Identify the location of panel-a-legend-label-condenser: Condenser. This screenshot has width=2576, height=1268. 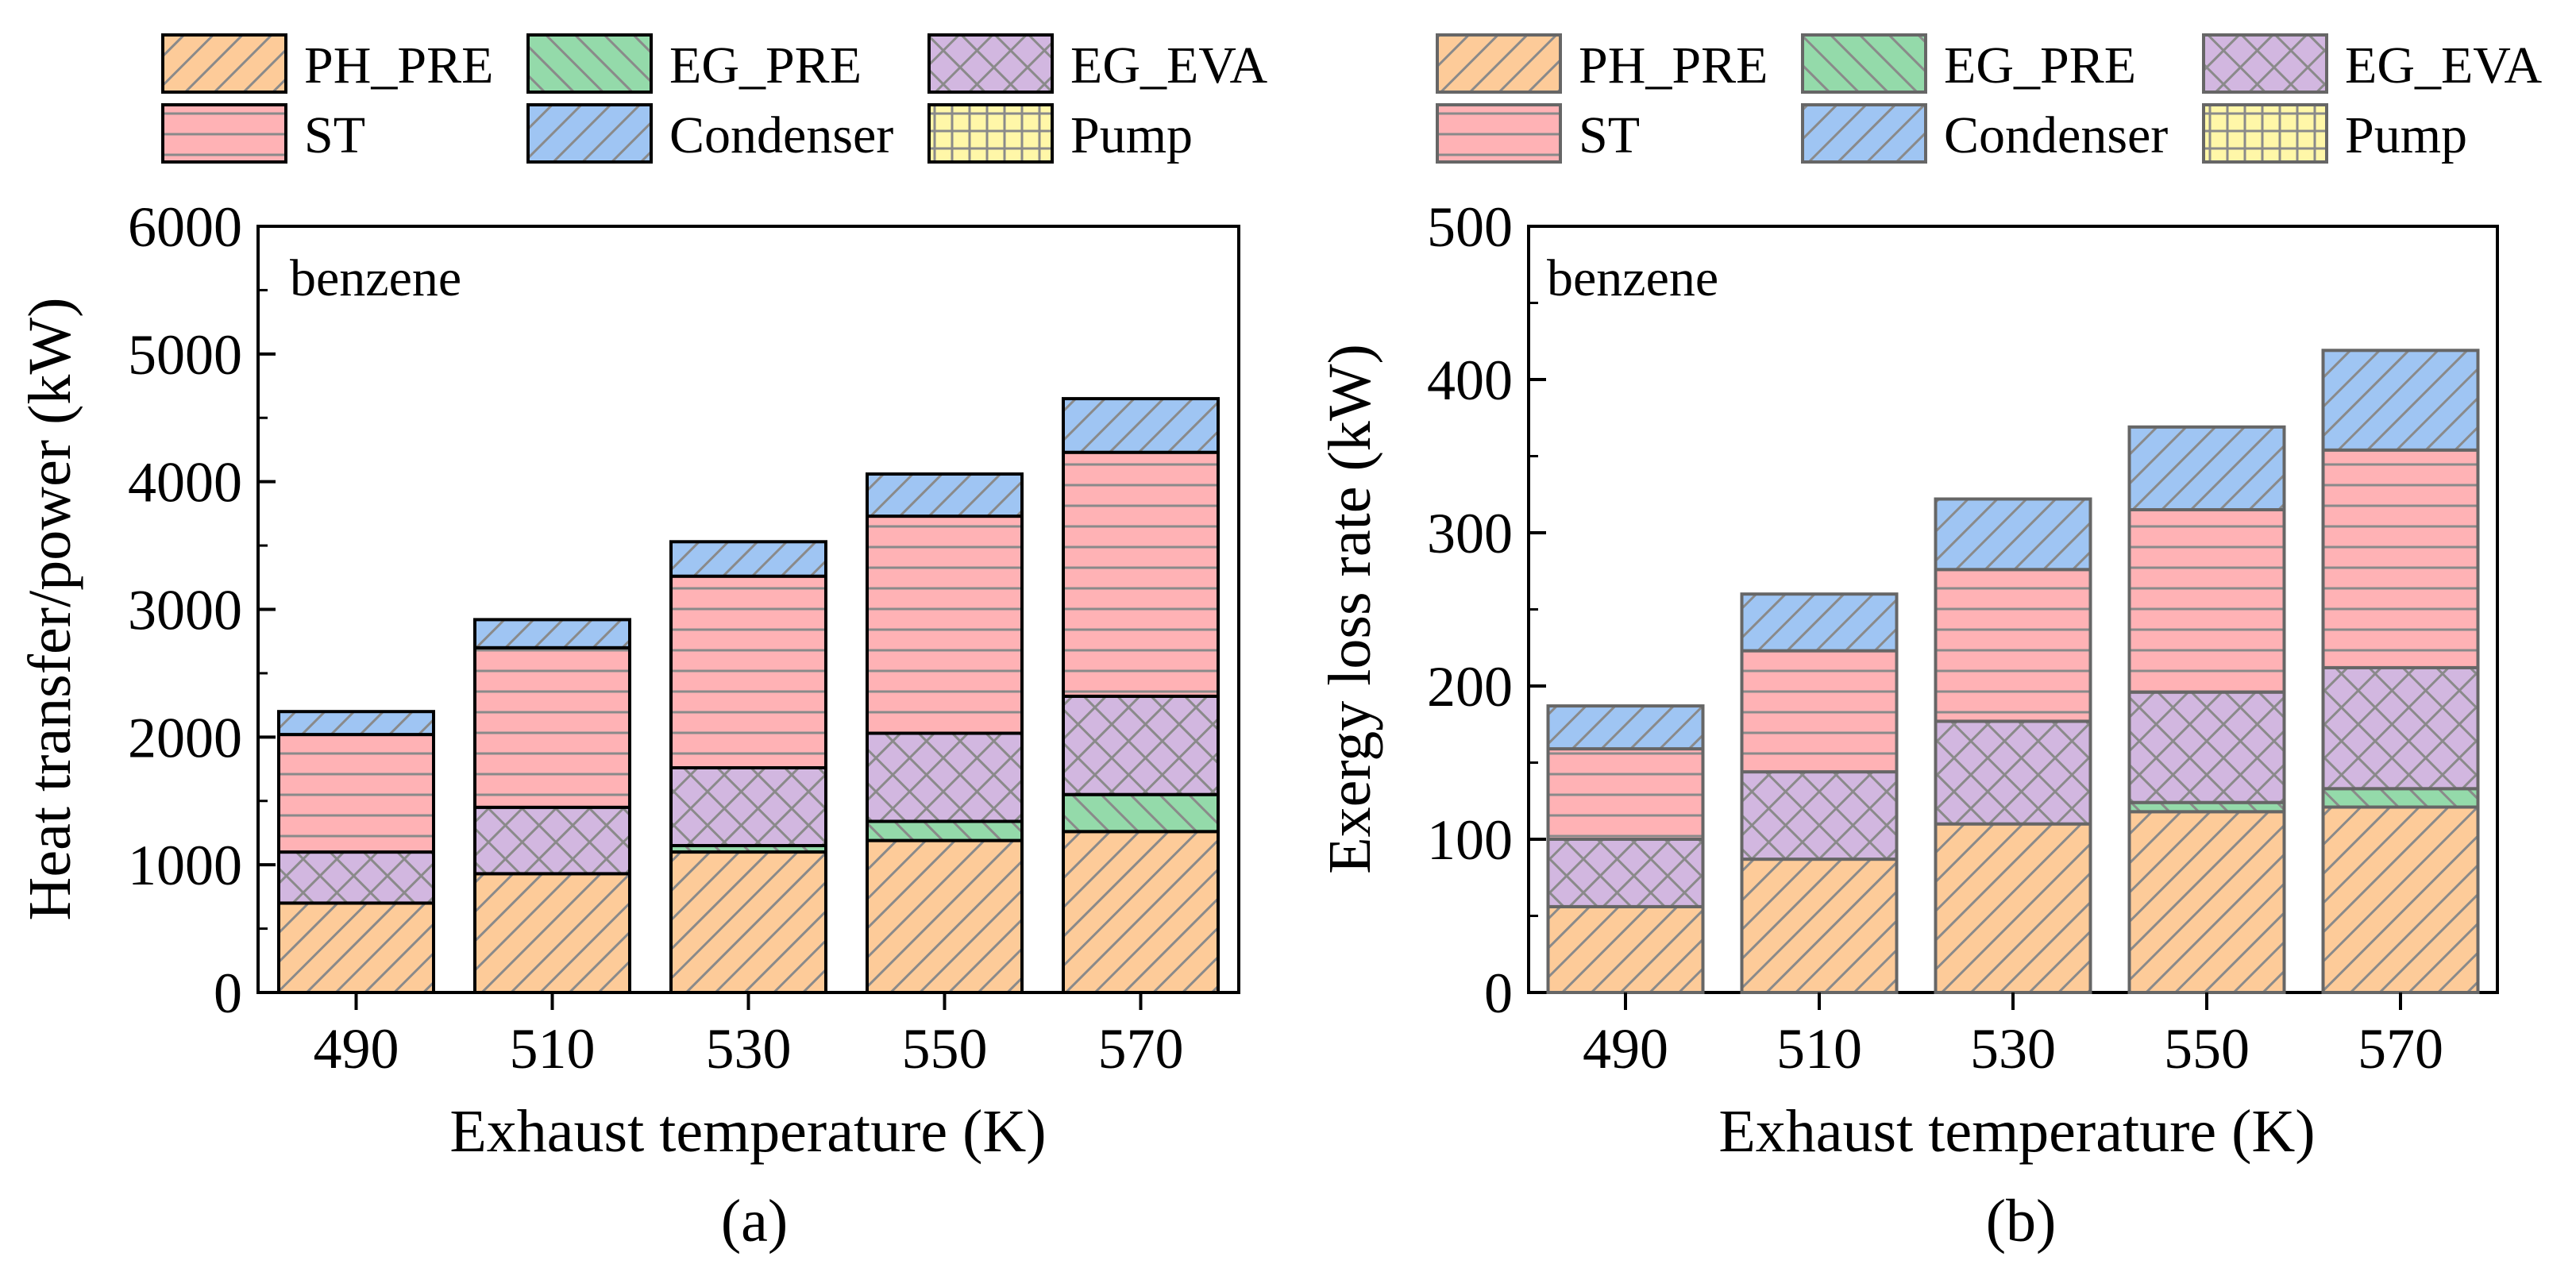
(781, 135).